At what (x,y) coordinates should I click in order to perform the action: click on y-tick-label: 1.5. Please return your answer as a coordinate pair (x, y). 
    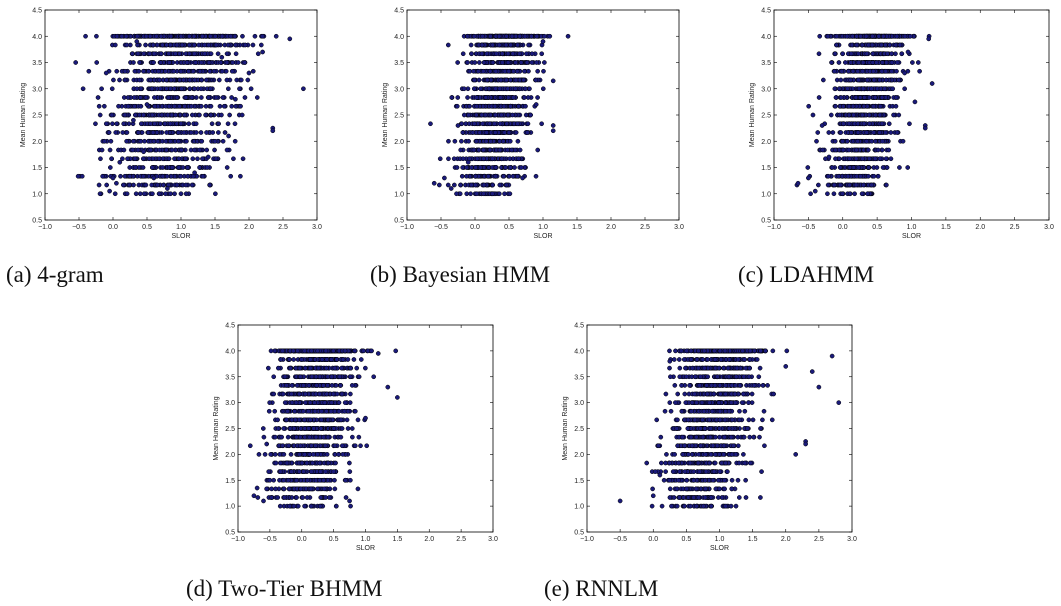
    Looking at the image, I should click on (766, 168).